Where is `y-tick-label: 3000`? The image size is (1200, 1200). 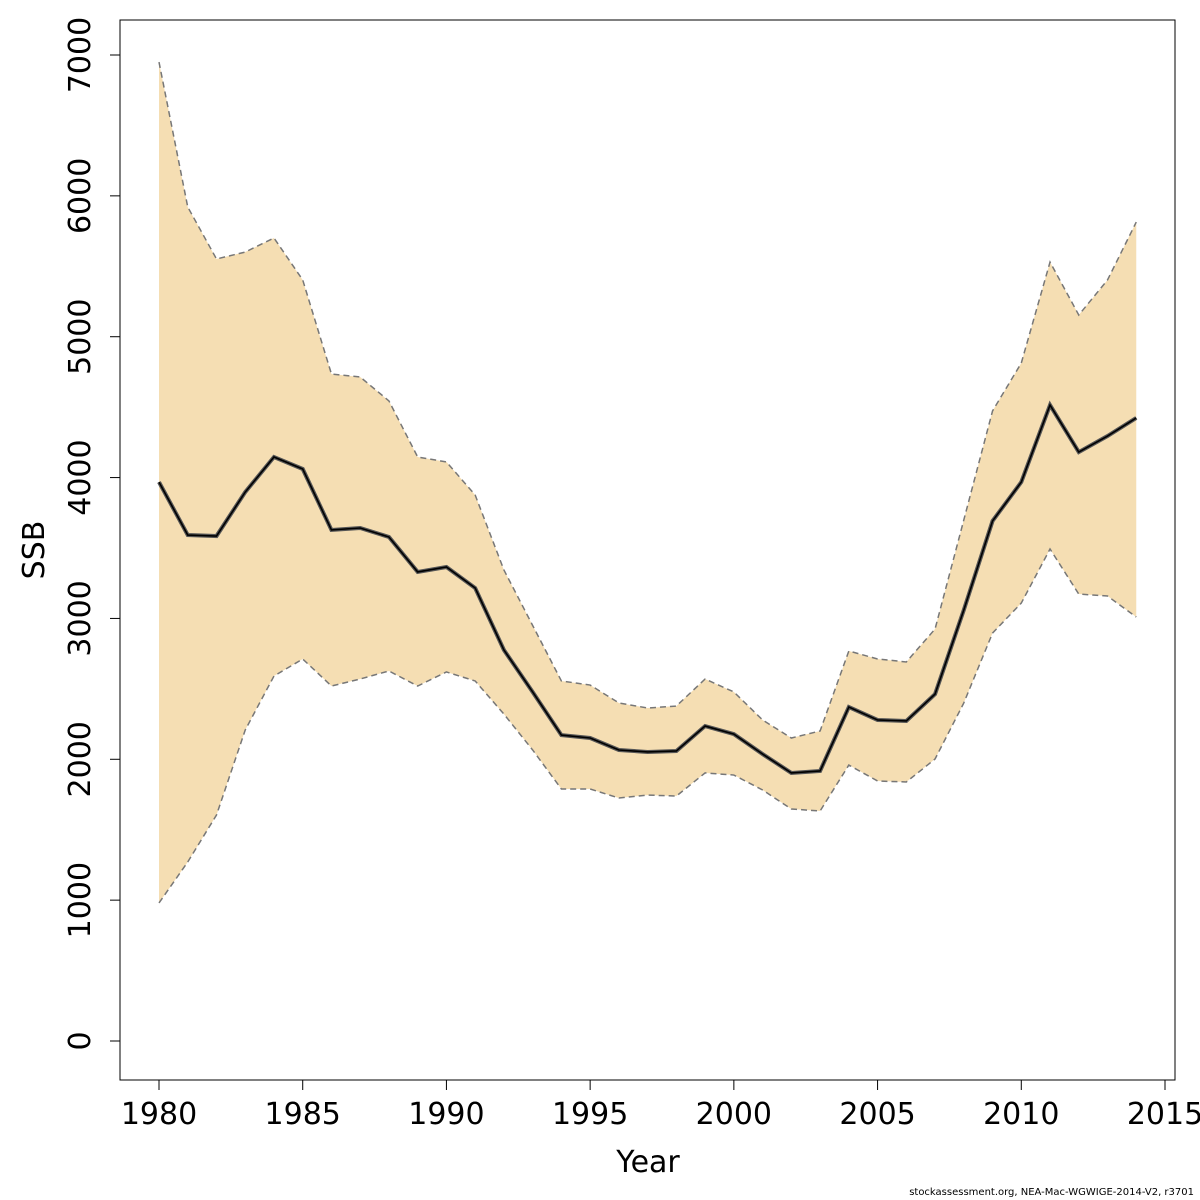
y-tick-label: 3000 is located at coordinates (80, 618).